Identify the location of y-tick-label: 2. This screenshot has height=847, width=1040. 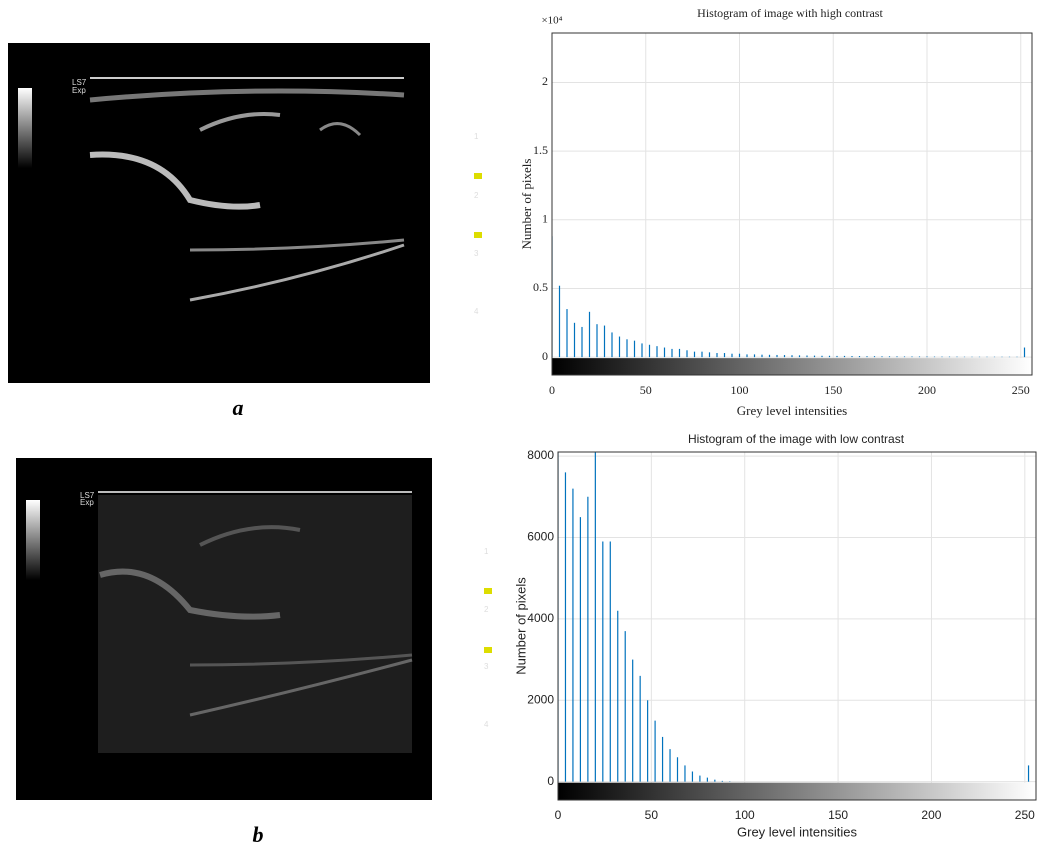
(545, 81).